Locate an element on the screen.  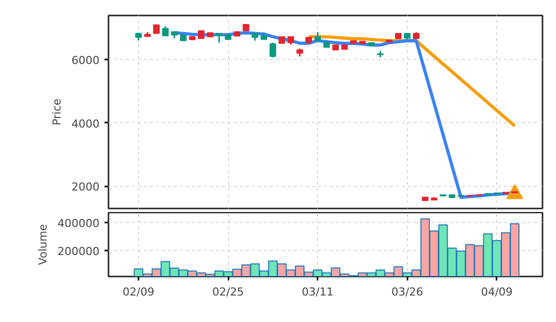
y-tick-label: 4000 is located at coordinates (86, 123).